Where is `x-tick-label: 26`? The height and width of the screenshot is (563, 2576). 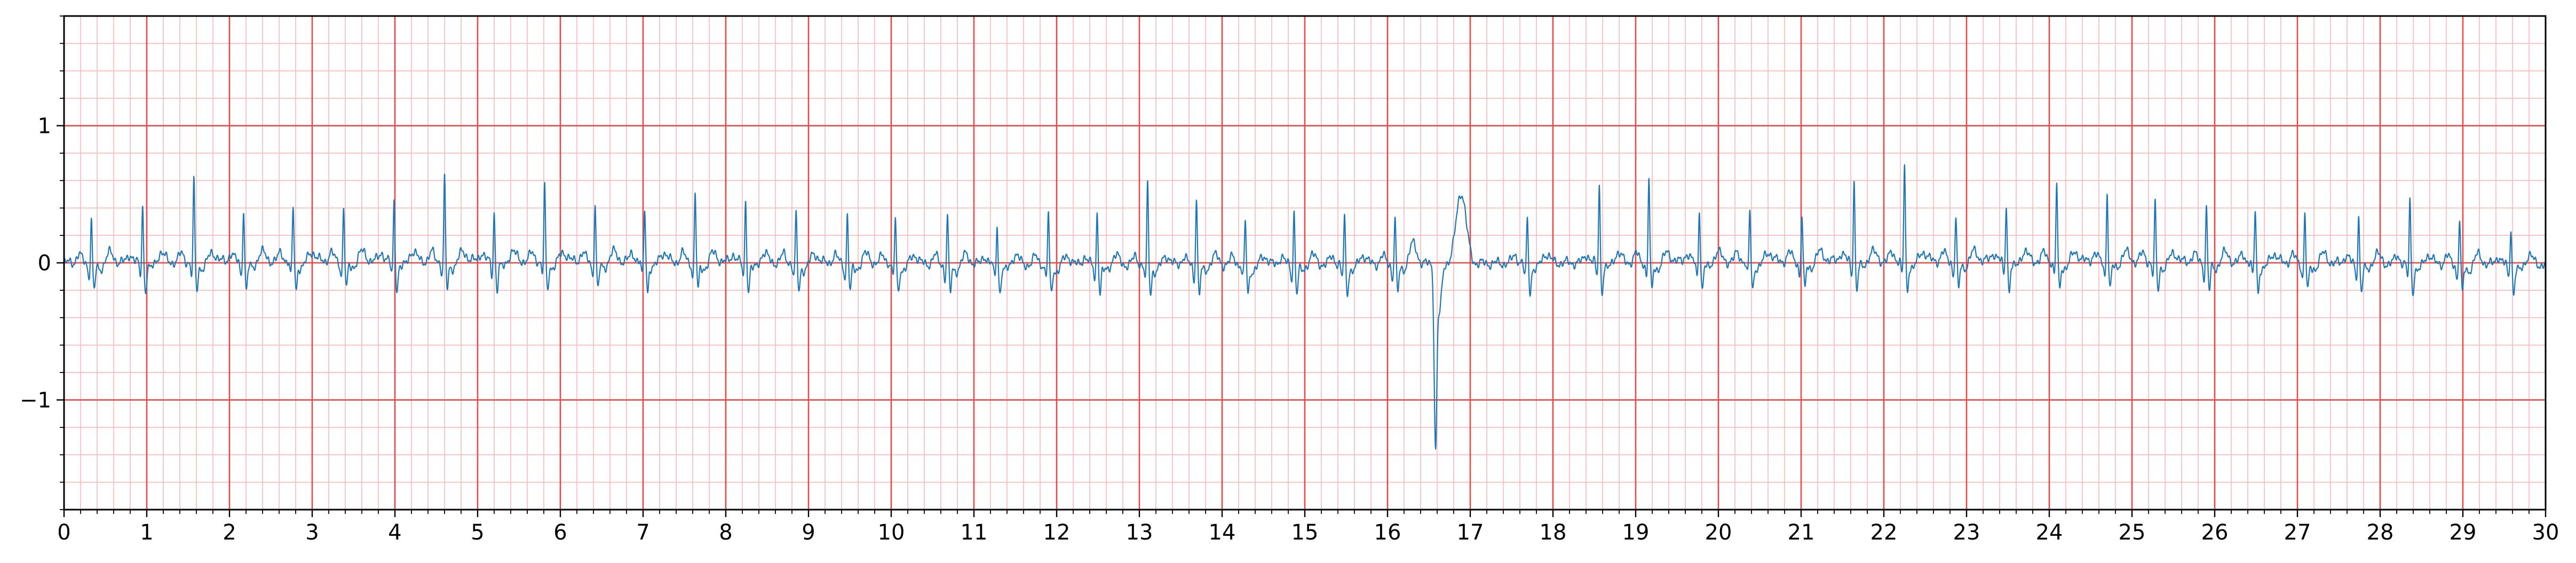
x-tick-label: 26 is located at coordinates (2215, 532).